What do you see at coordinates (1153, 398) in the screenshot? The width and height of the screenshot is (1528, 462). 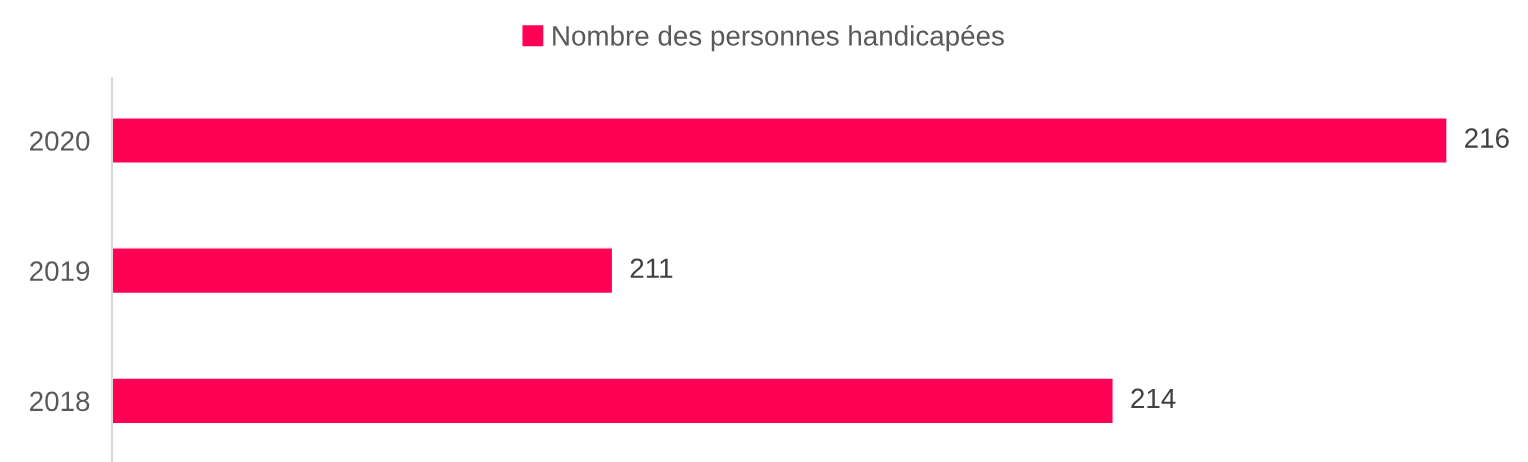 I see `data-label: 214` at bounding box center [1153, 398].